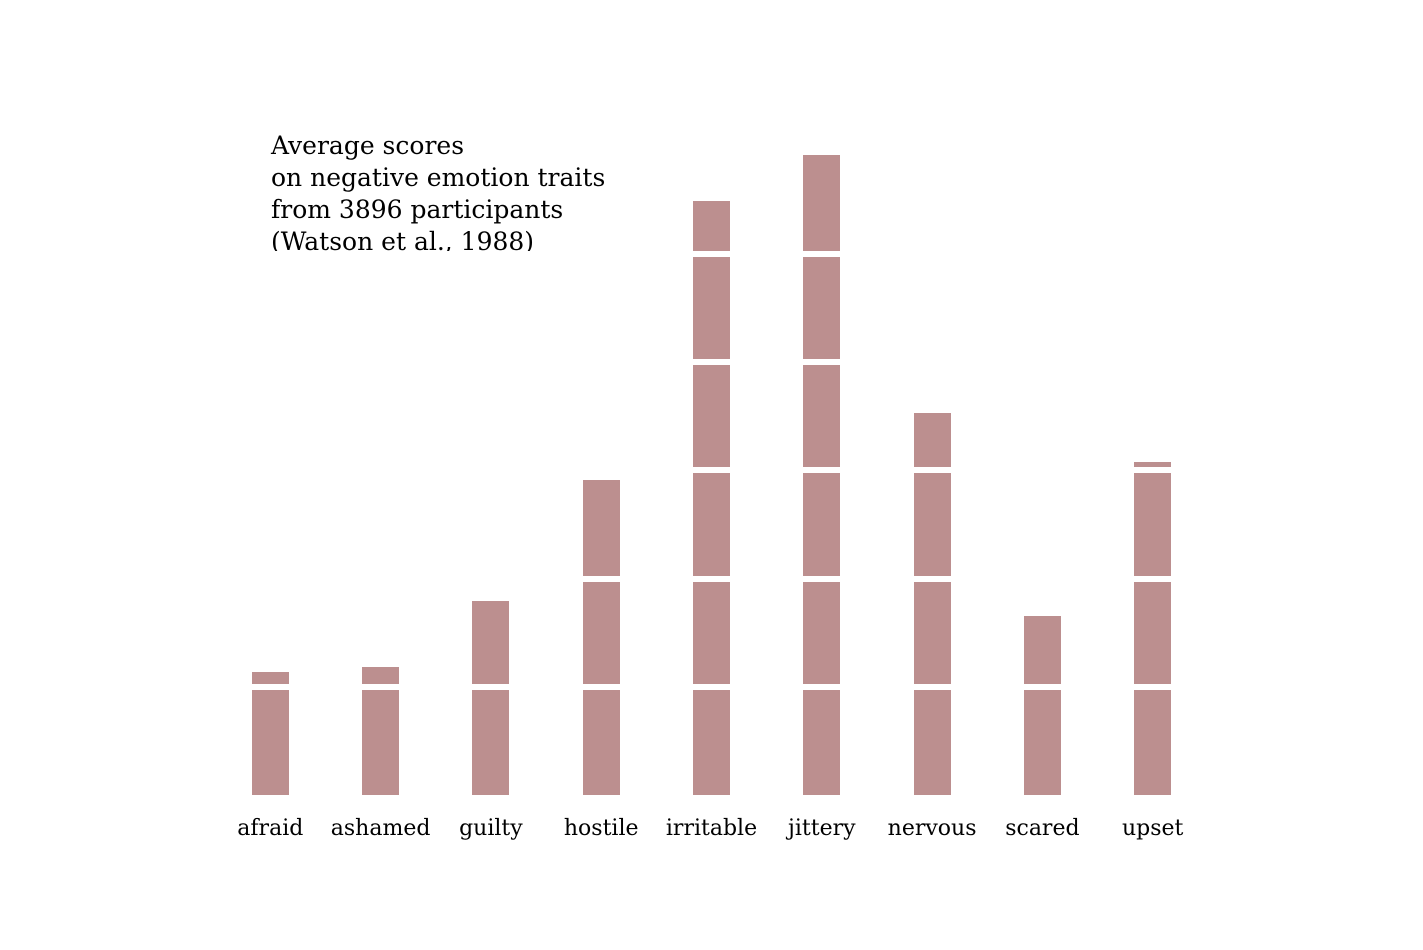  What do you see at coordinates (822, 828) in the screenshot?
I see `x-axis-label-jittery: jittery` at bounding box center [822, 828].